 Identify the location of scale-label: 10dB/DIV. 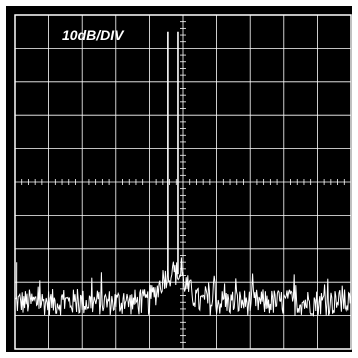
(93, 35).